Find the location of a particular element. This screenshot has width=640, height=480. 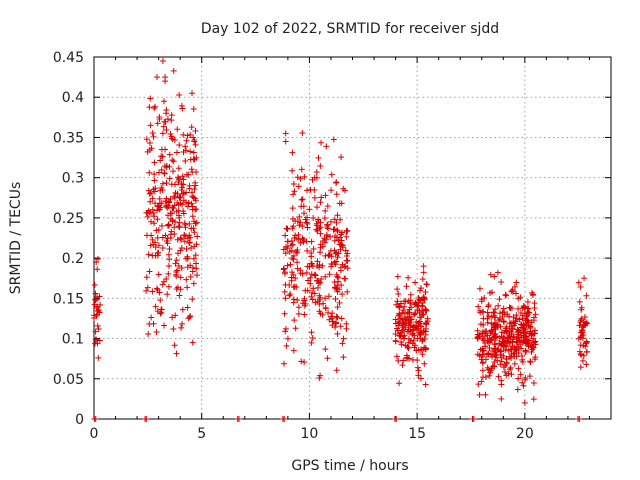

x-axis-label: GPS time / hours is located at coordinates (349, 466).